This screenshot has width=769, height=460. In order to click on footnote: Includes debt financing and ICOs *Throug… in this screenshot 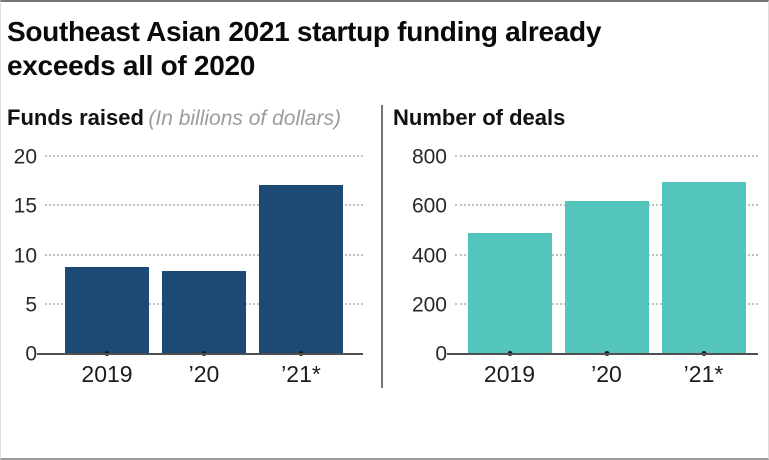, I will do `click(252, 429)`.